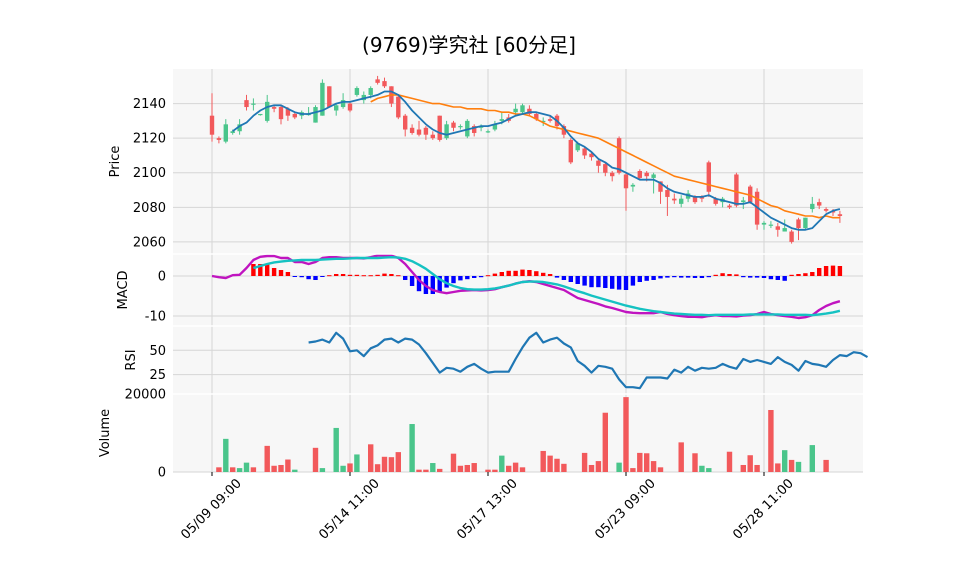 This screenshot has height=575, width=958. What do you see at coordinates (149, 173) in the screenshot?
I see `y-tick-label: 2100` at bounding box center [149, 173].